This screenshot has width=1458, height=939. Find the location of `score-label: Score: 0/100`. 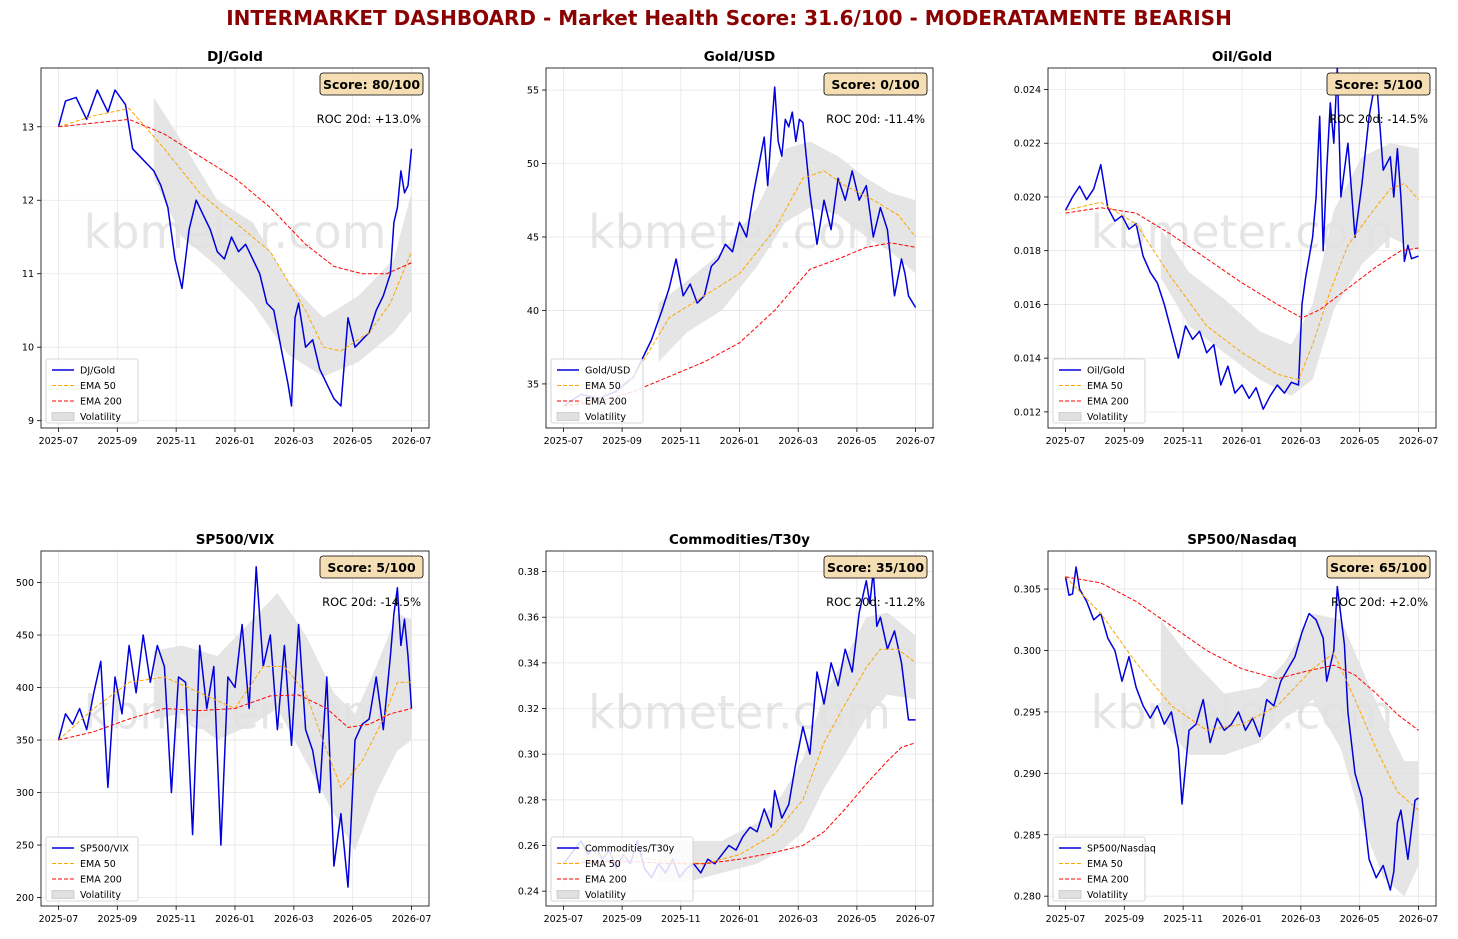

score-label: Score: 0/100 is located at coordinates (875, 84).